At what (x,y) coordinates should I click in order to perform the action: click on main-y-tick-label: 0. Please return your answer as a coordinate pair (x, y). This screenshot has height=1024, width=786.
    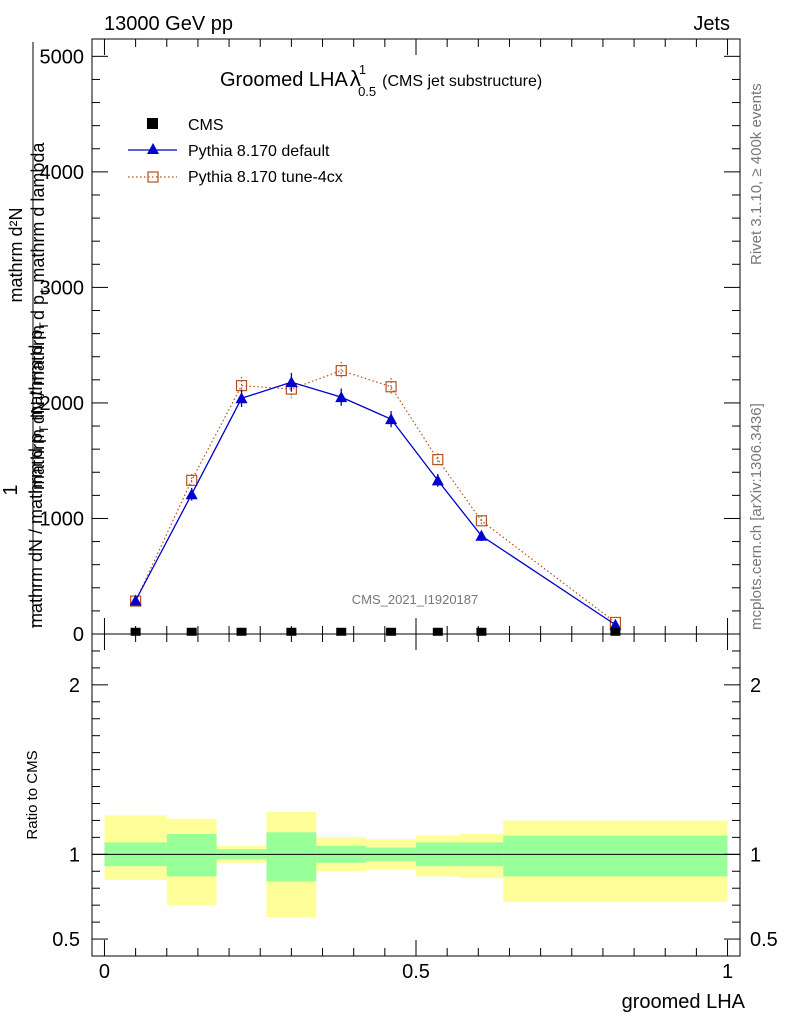
    Looking at the image, I should click on (78, 635).